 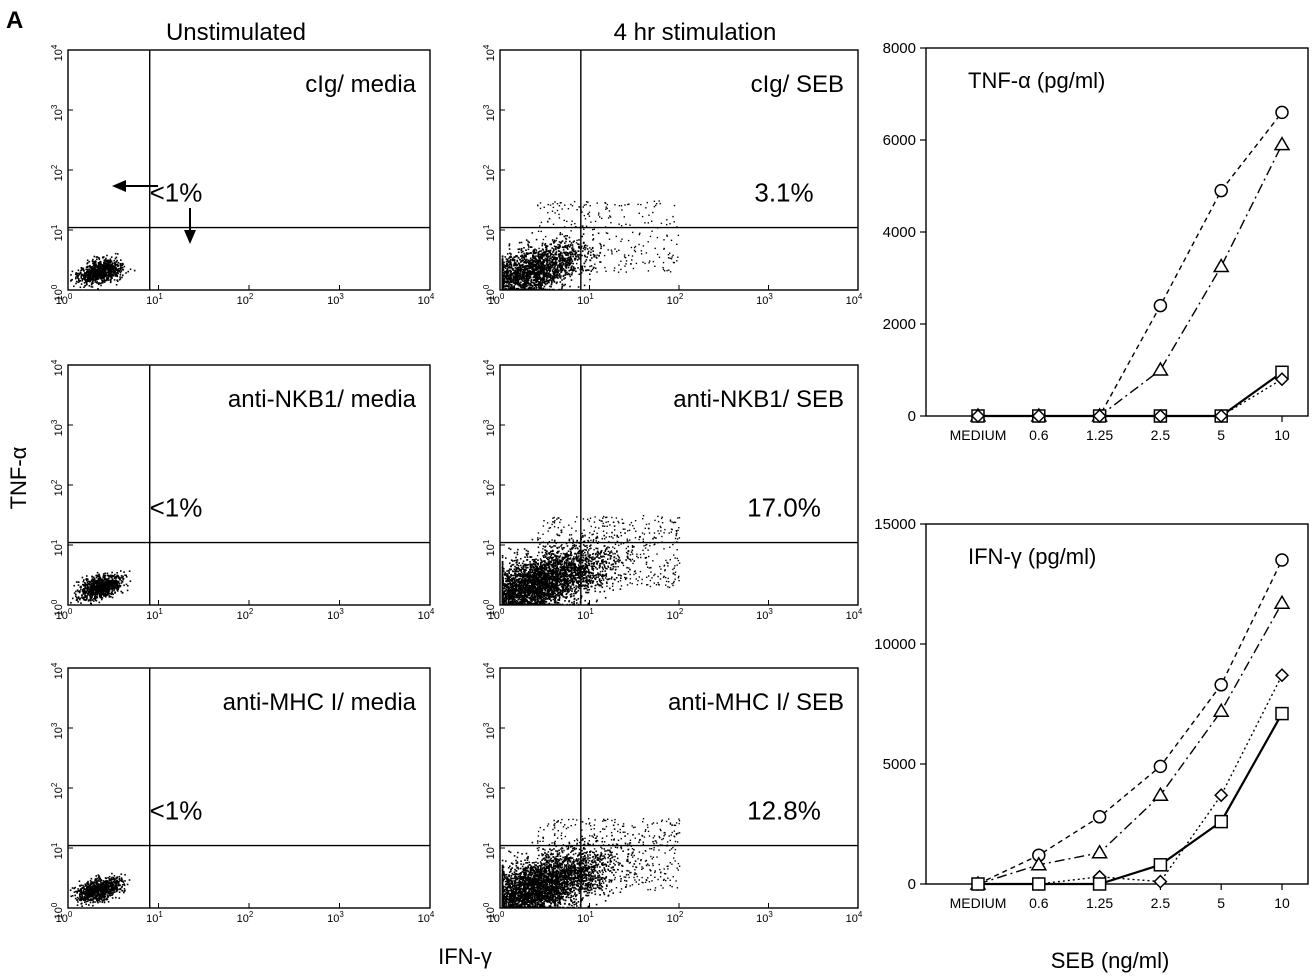 What do you see at coordinates (57, 487) in the screenshot?
I see `y-tick-label: 102` at bounding box center [57, 487].